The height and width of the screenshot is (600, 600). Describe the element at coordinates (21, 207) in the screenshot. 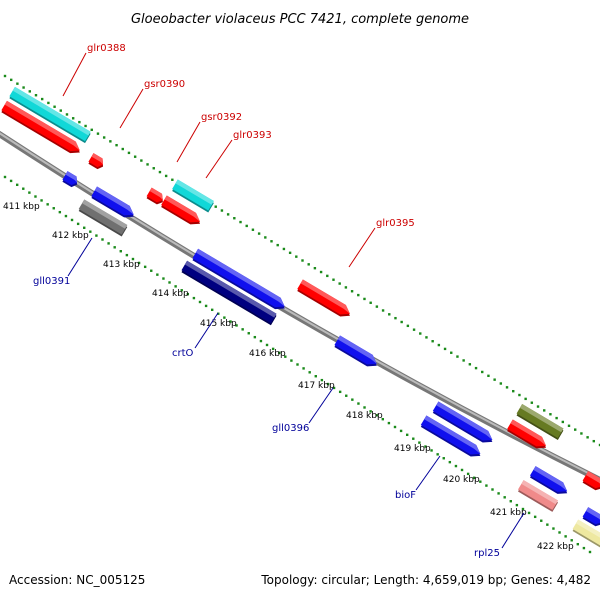

I see `kbp-label: 411 kbp` at that location.